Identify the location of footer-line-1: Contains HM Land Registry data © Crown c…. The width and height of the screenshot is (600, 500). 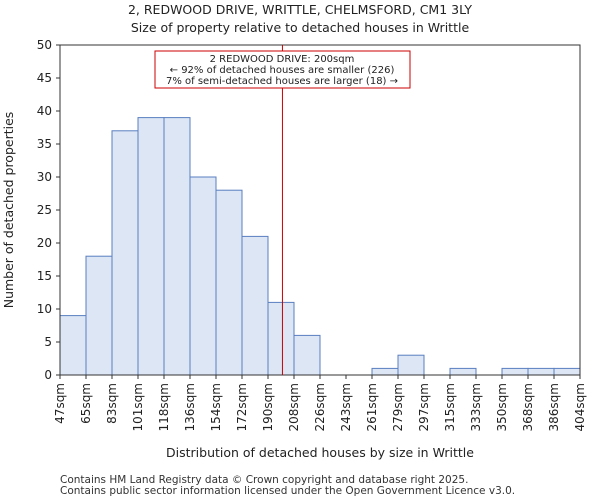
(264, 480).